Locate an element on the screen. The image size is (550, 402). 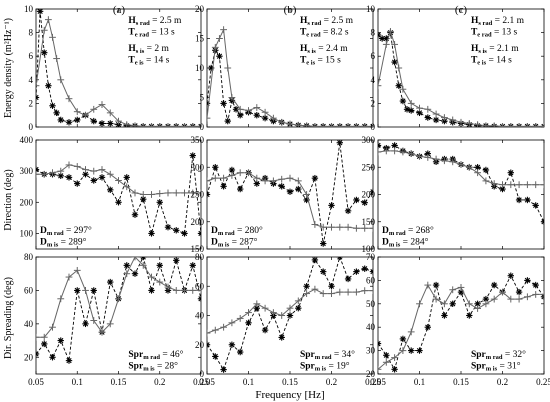
y-axis-label-spreading: Dir. Spreading (deg) is located at coordinates (8, 318).